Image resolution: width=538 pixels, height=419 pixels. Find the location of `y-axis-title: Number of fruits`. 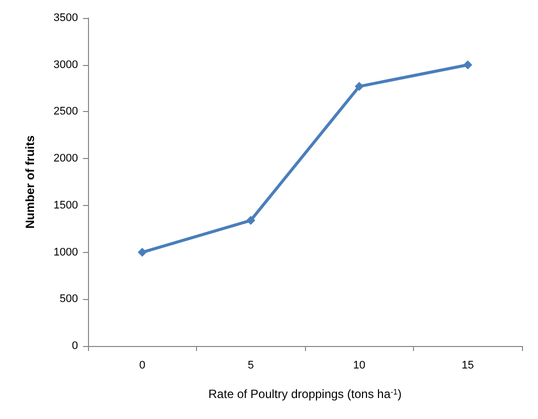

y-axis-title: Number of fruits is located at coordinates (30, 182).